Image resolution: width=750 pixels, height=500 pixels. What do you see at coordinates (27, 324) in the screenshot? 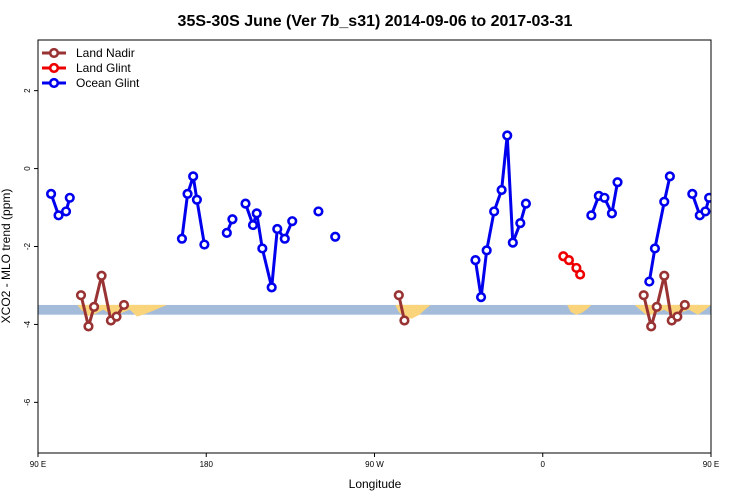
I see `y-tick-label: -4` at bounding box center [27, 324].